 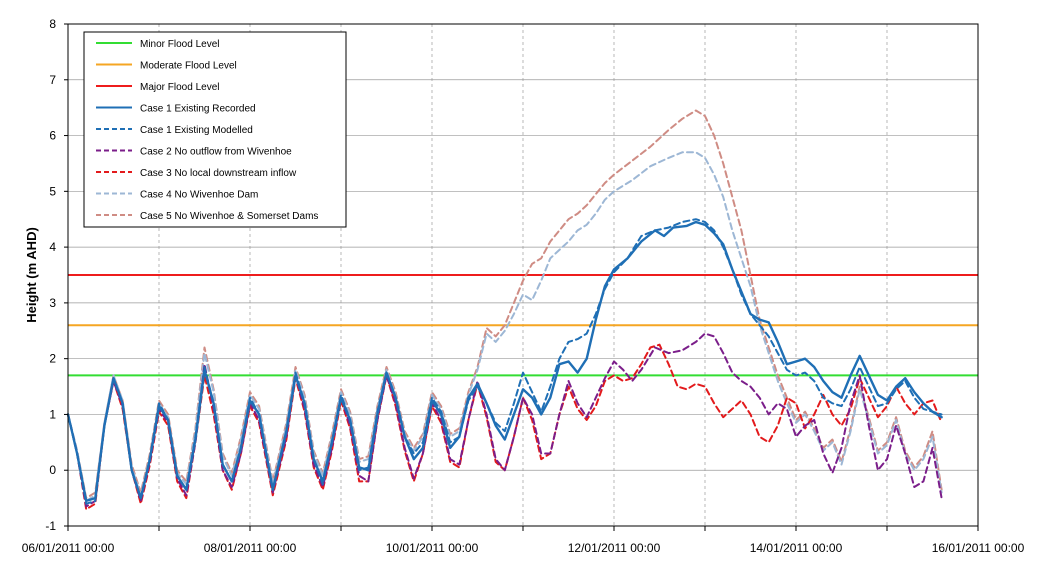 What do you see at coordinates (250, 548) in the screenshot?
I see `x-tick-label: 08/01/2011 00:00` at bounding box center [250, 548].